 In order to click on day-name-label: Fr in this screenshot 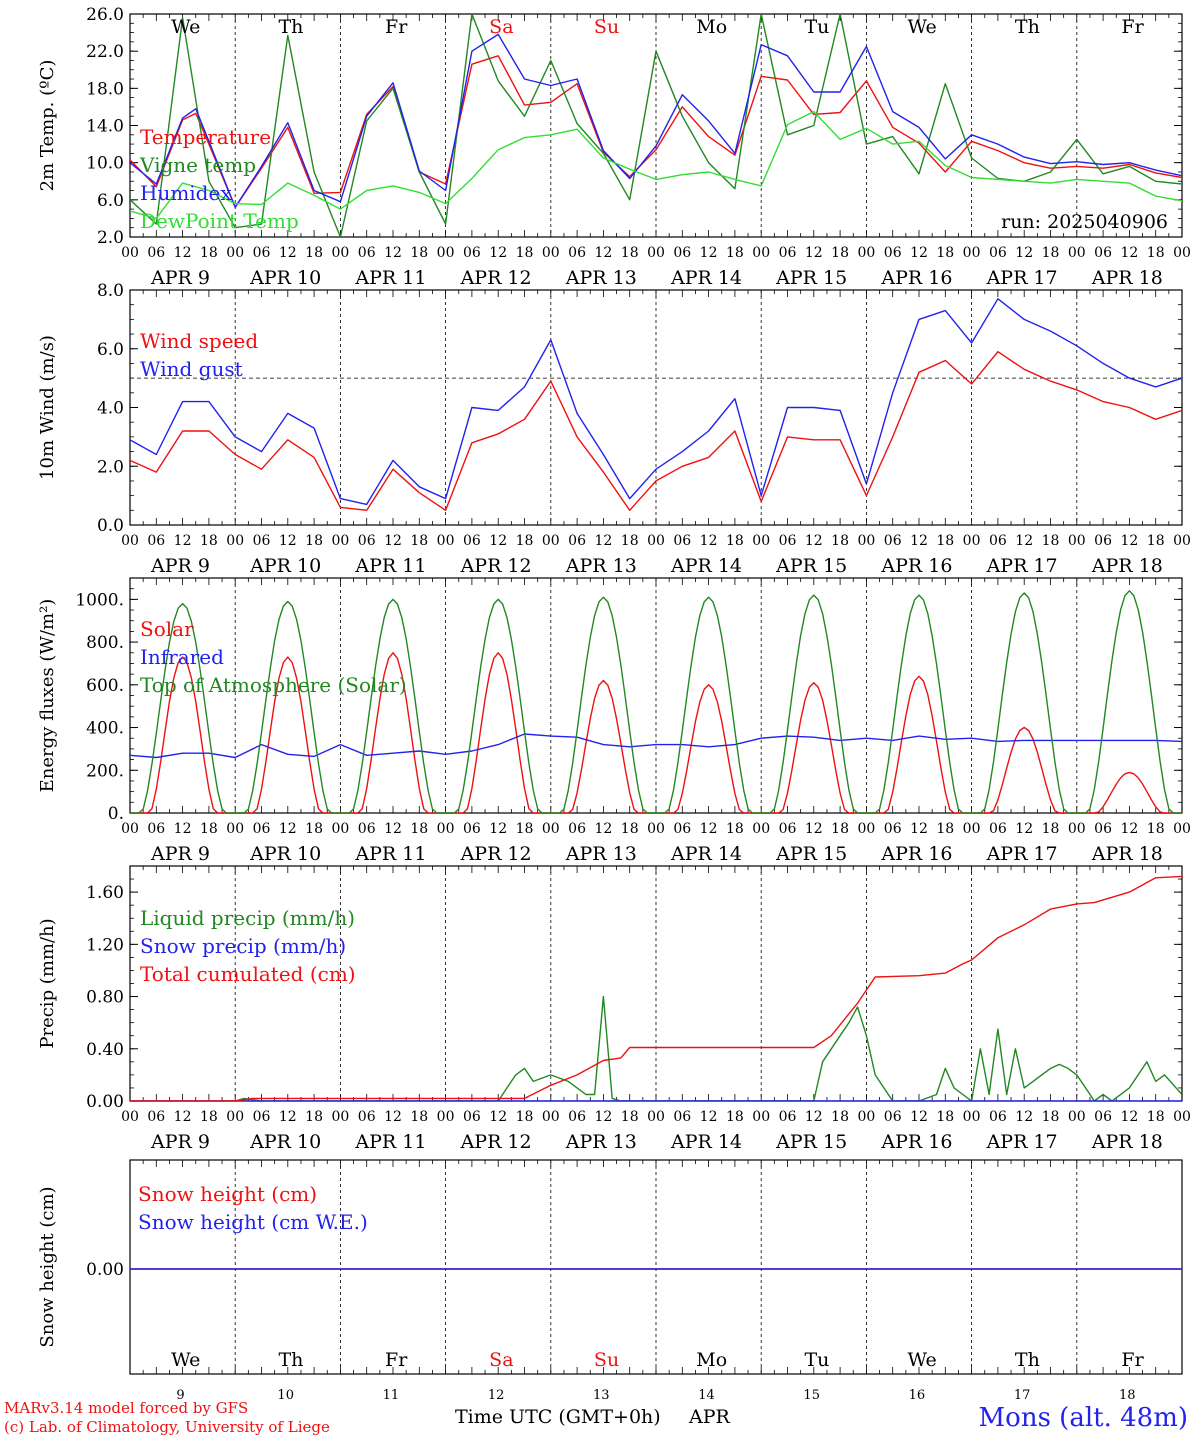, I will do `click(1132, 1360)`.